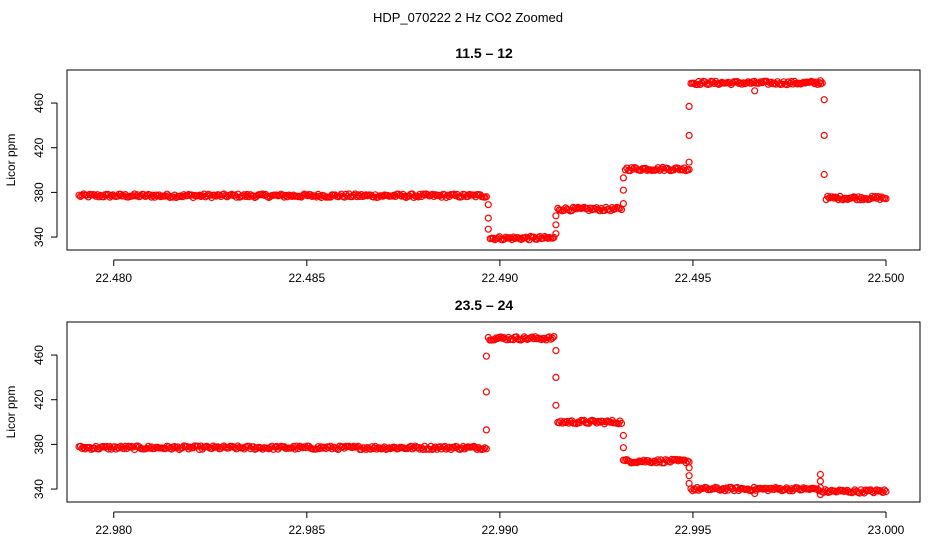 The image size is (936, 540). Describe the element at coordinates (306, 278) in the screenshot. I see `x-tick-label: 22.485` at that location.